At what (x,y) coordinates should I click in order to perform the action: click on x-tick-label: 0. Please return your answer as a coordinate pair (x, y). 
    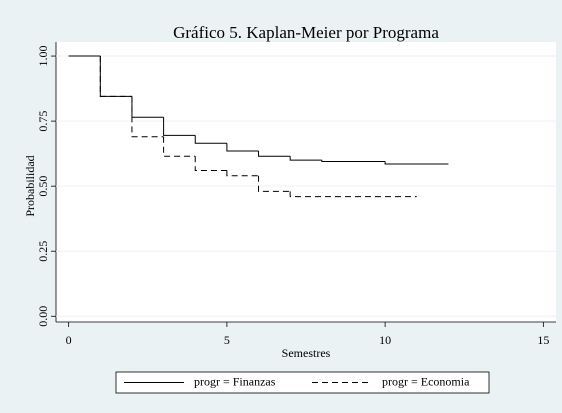
    Looking at the image, I should click on (69, 340).